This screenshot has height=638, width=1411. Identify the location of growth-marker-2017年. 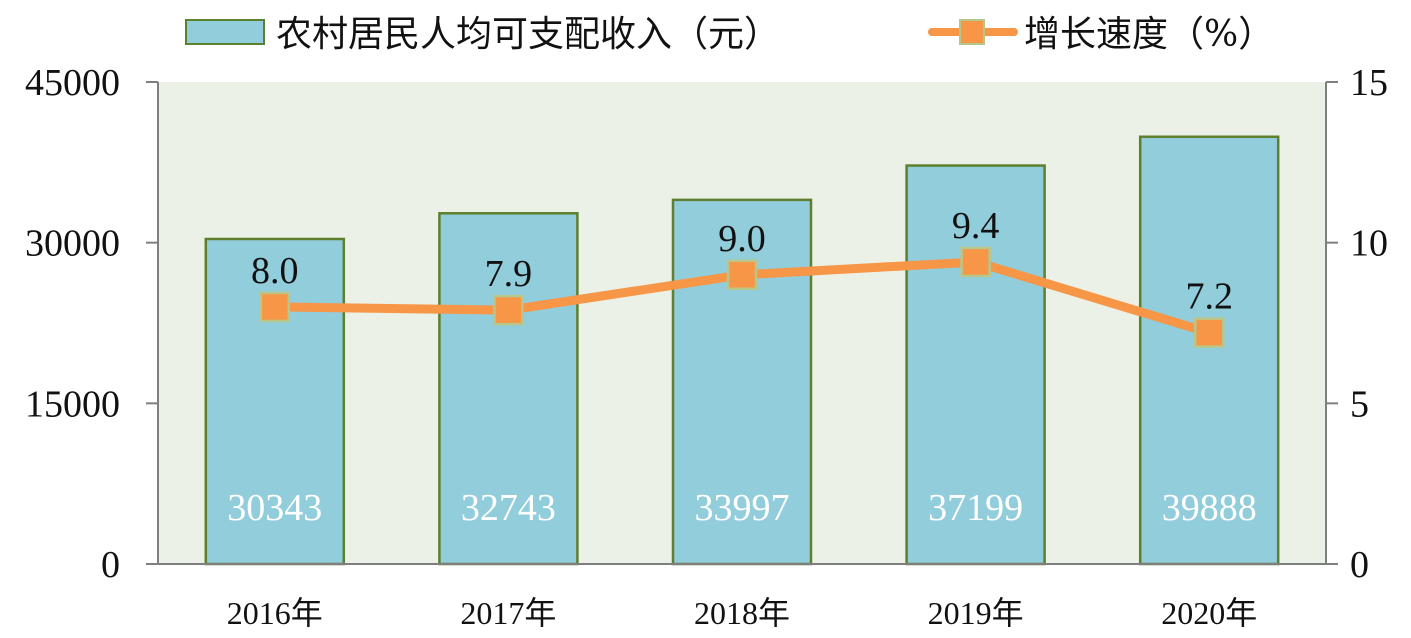
(508, 310).